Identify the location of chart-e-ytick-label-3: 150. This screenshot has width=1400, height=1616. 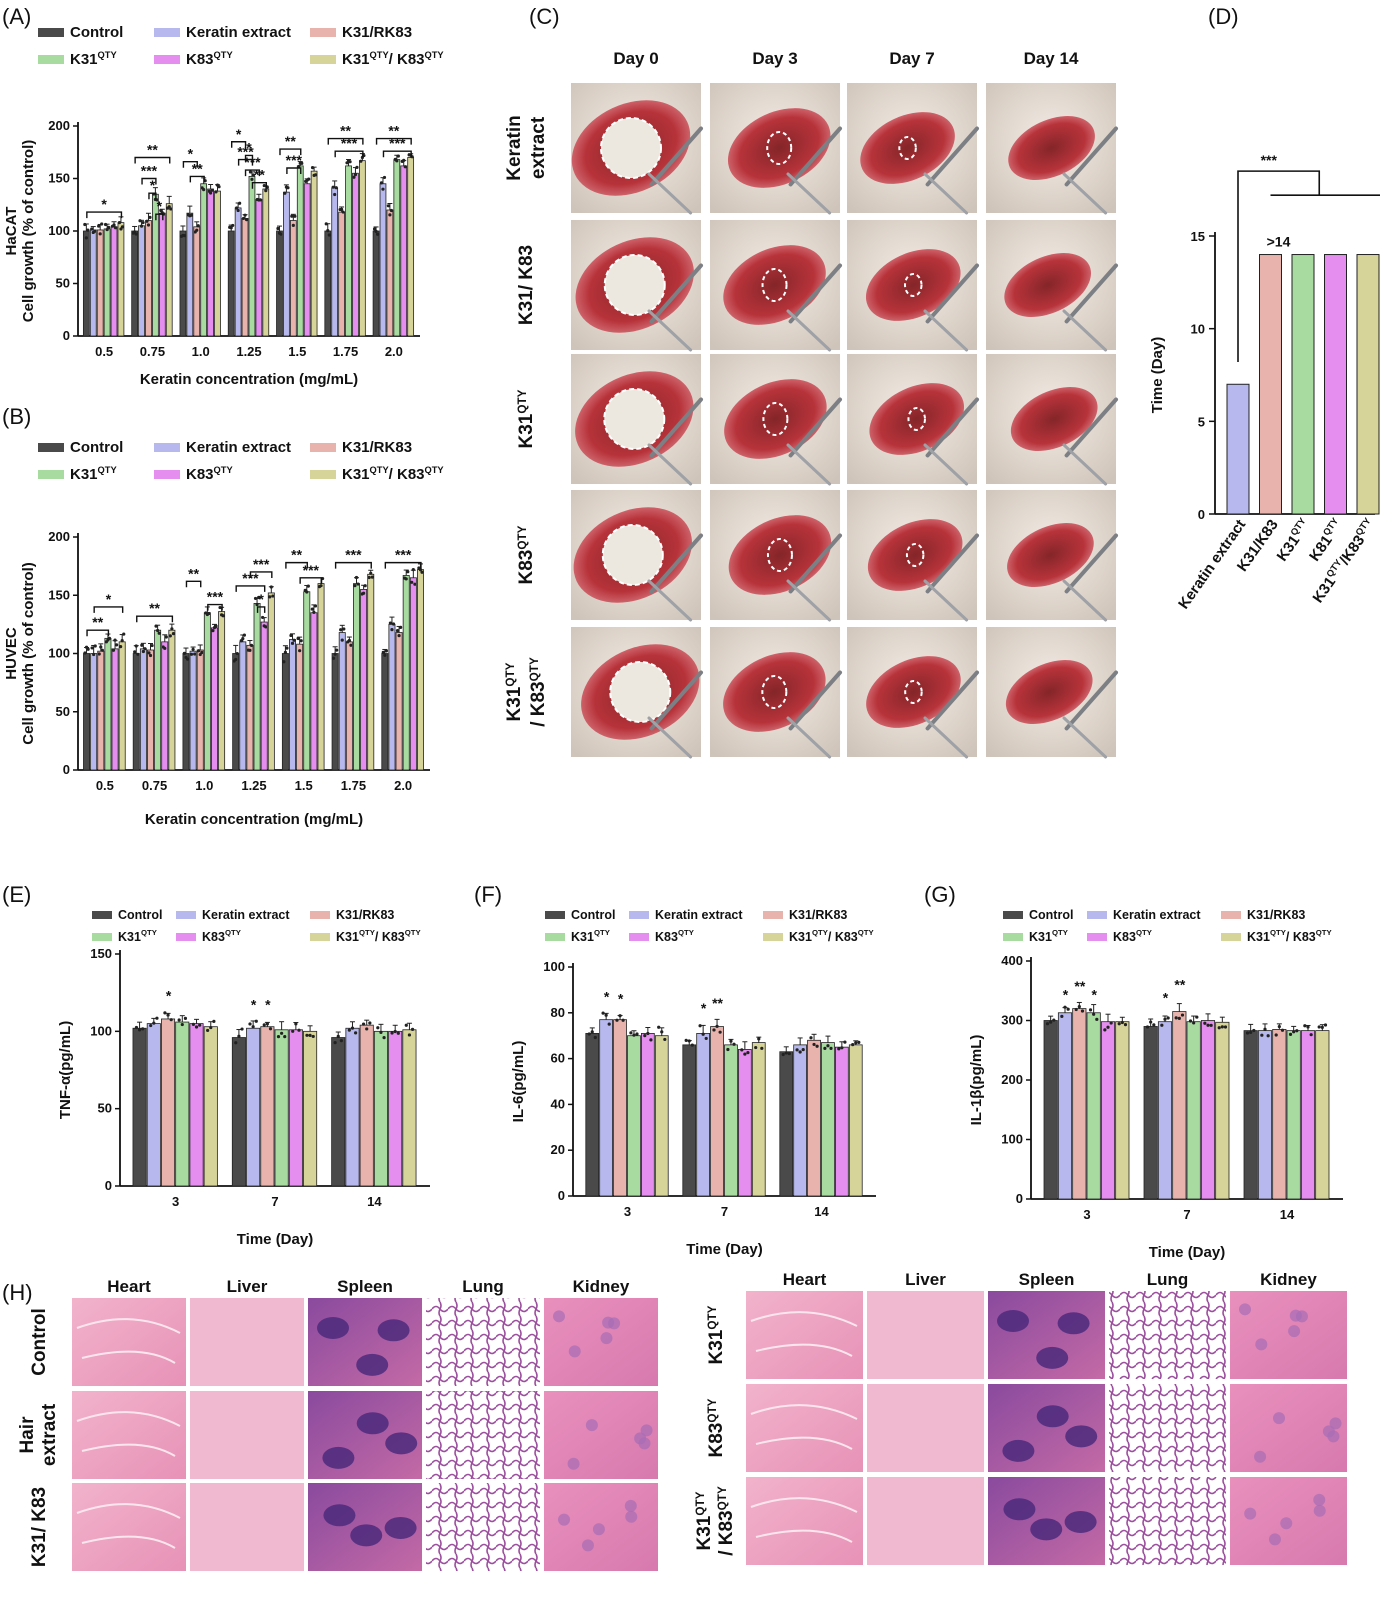
(101, 953).